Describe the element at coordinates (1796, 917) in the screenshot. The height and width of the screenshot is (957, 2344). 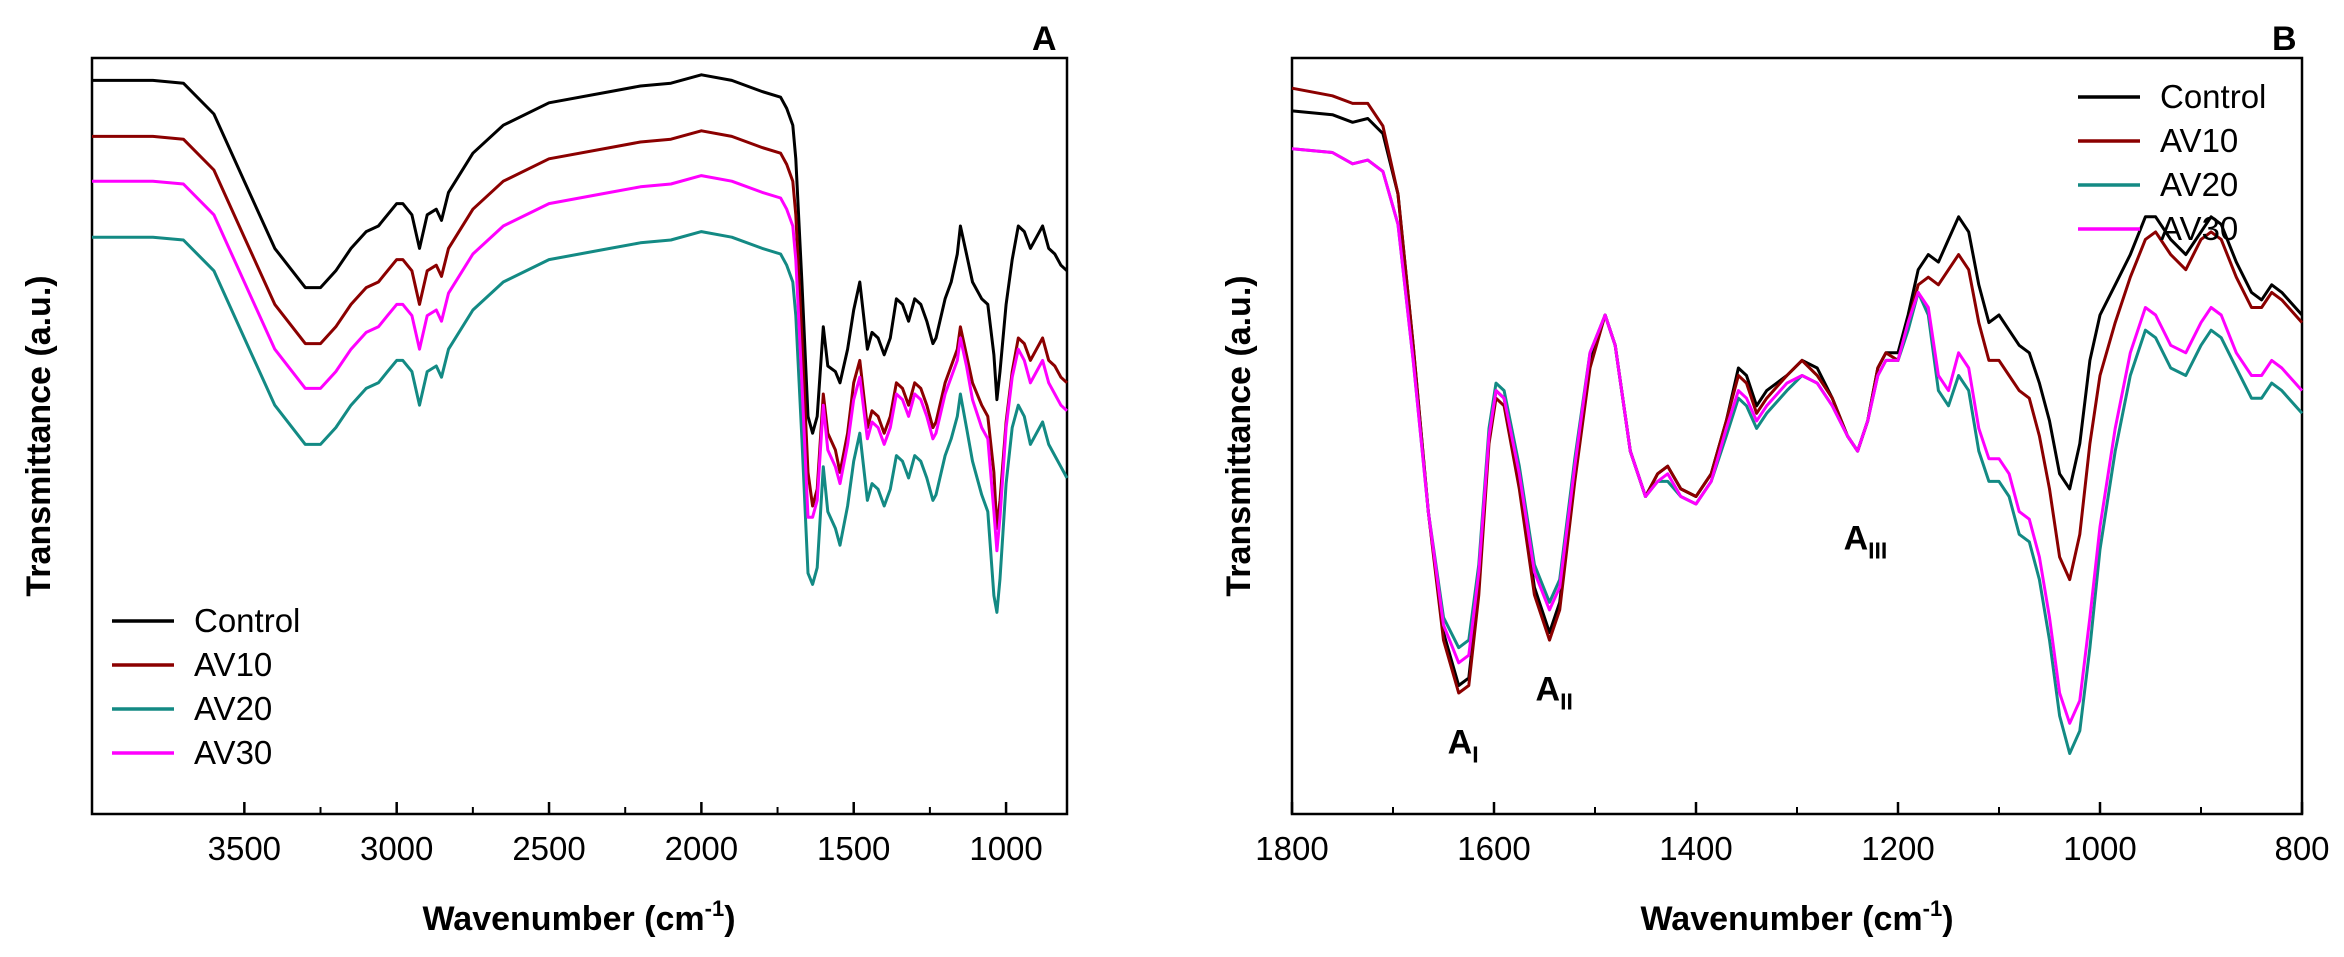
I see `panel-b-x-axis-title: Wavenumber (cm-1)` at that location.